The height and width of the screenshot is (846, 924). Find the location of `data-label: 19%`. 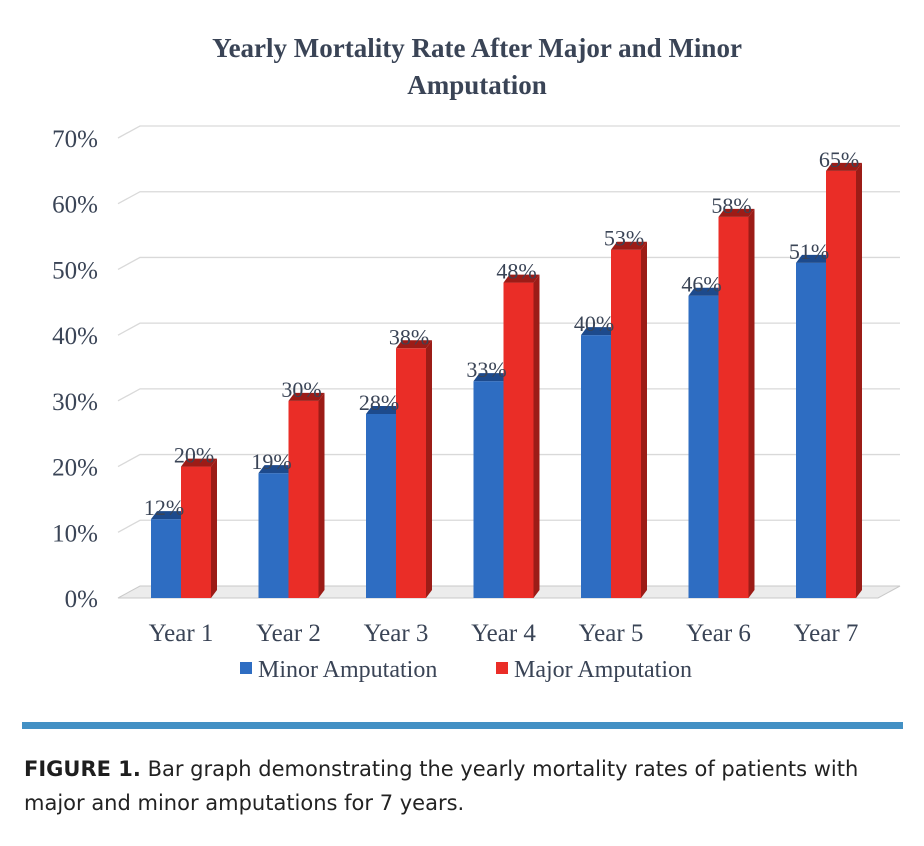

data-label: 19% is located at coordinates (271, 461).